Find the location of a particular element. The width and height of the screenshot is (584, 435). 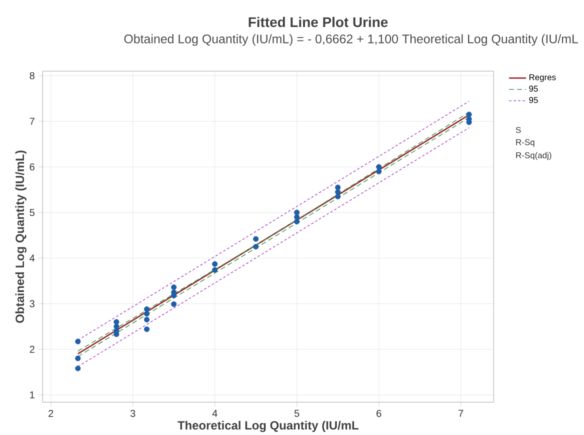

y-axis-title: Obtained Log Quantity (IU/mL) is located at coordinates (20, 236).